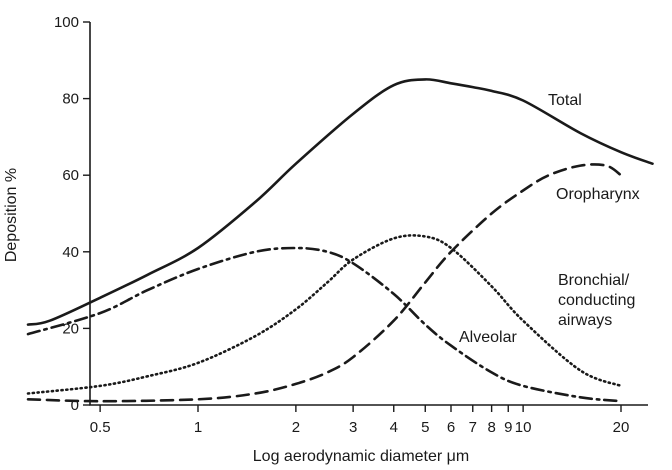 The width and height of the screenshot is (672, 470). What do you see at coordinates (451, 427) in the screenshot?
I see `x-tick-label: 6` at bounding box center [451, 427].